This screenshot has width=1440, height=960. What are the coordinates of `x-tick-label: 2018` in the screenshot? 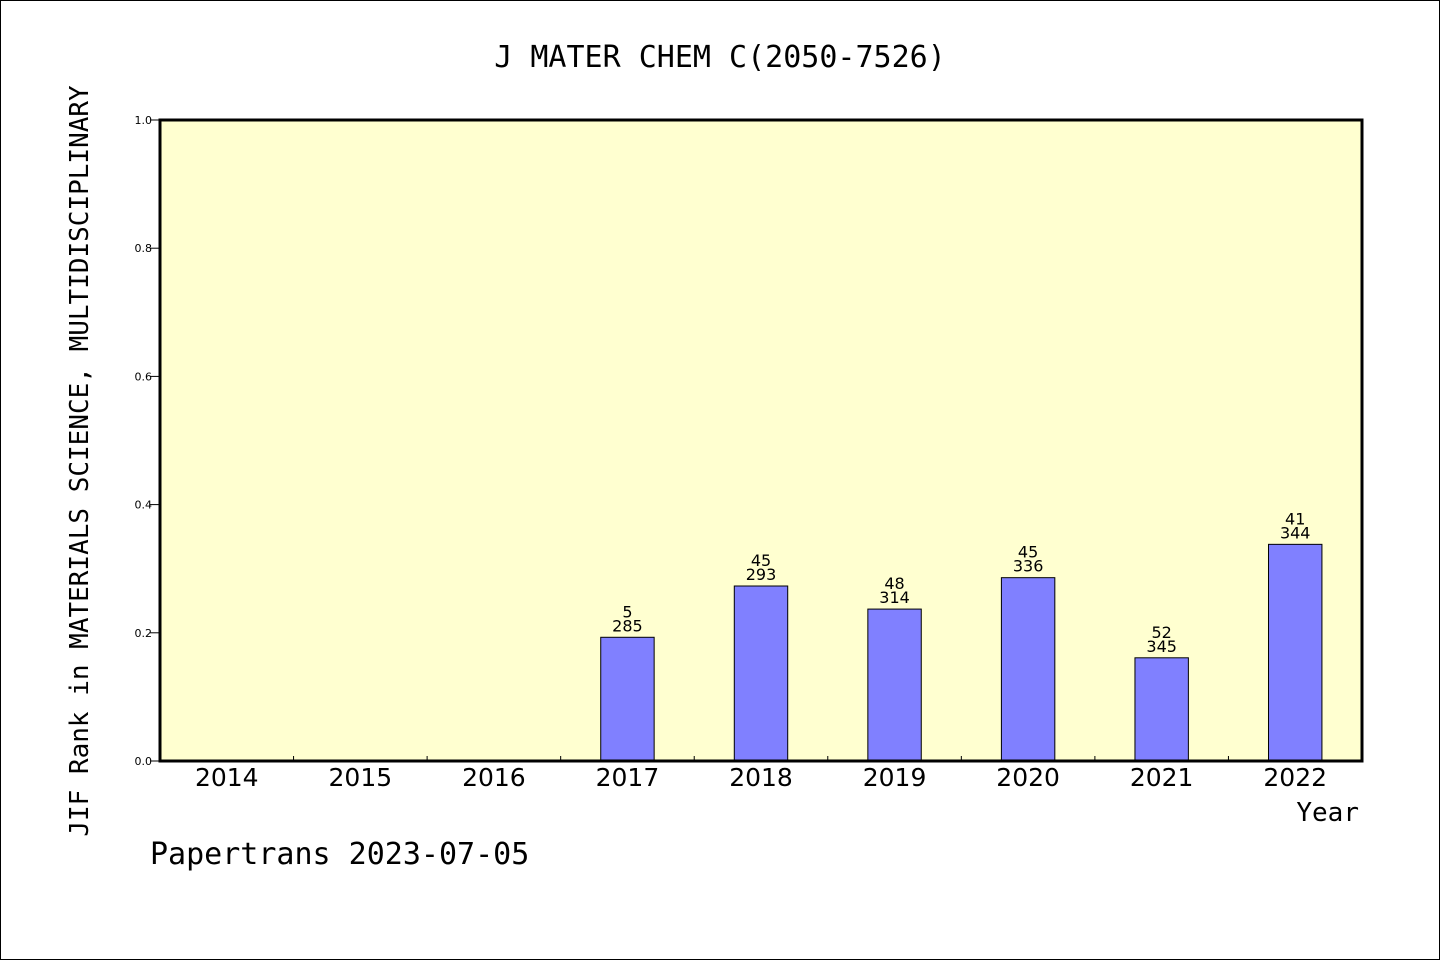 It's located at (761, 777).